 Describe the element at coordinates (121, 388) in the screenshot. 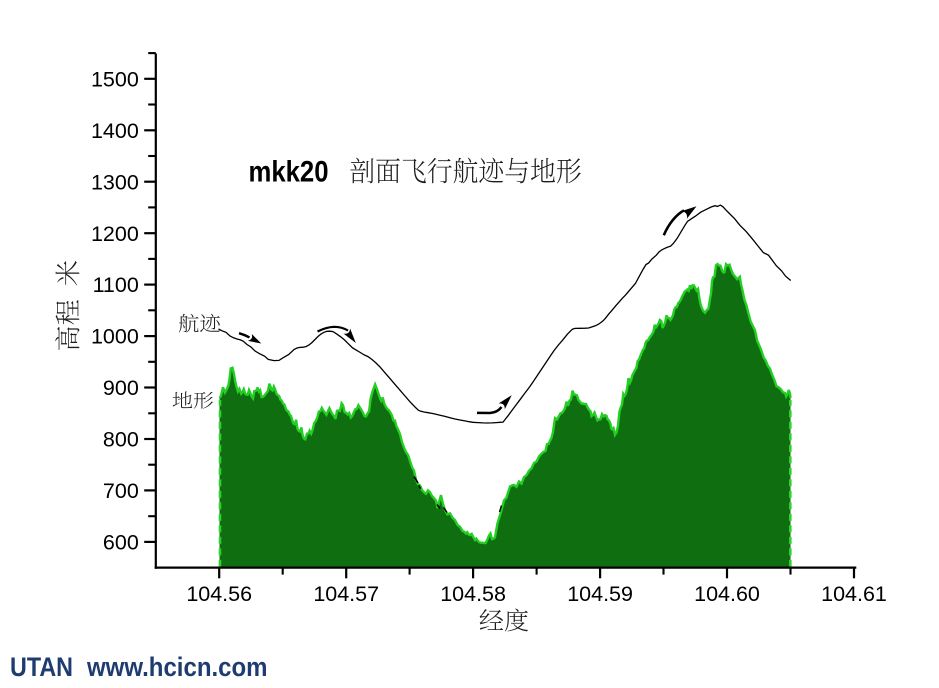

I see `svg-text: 900` at that location.